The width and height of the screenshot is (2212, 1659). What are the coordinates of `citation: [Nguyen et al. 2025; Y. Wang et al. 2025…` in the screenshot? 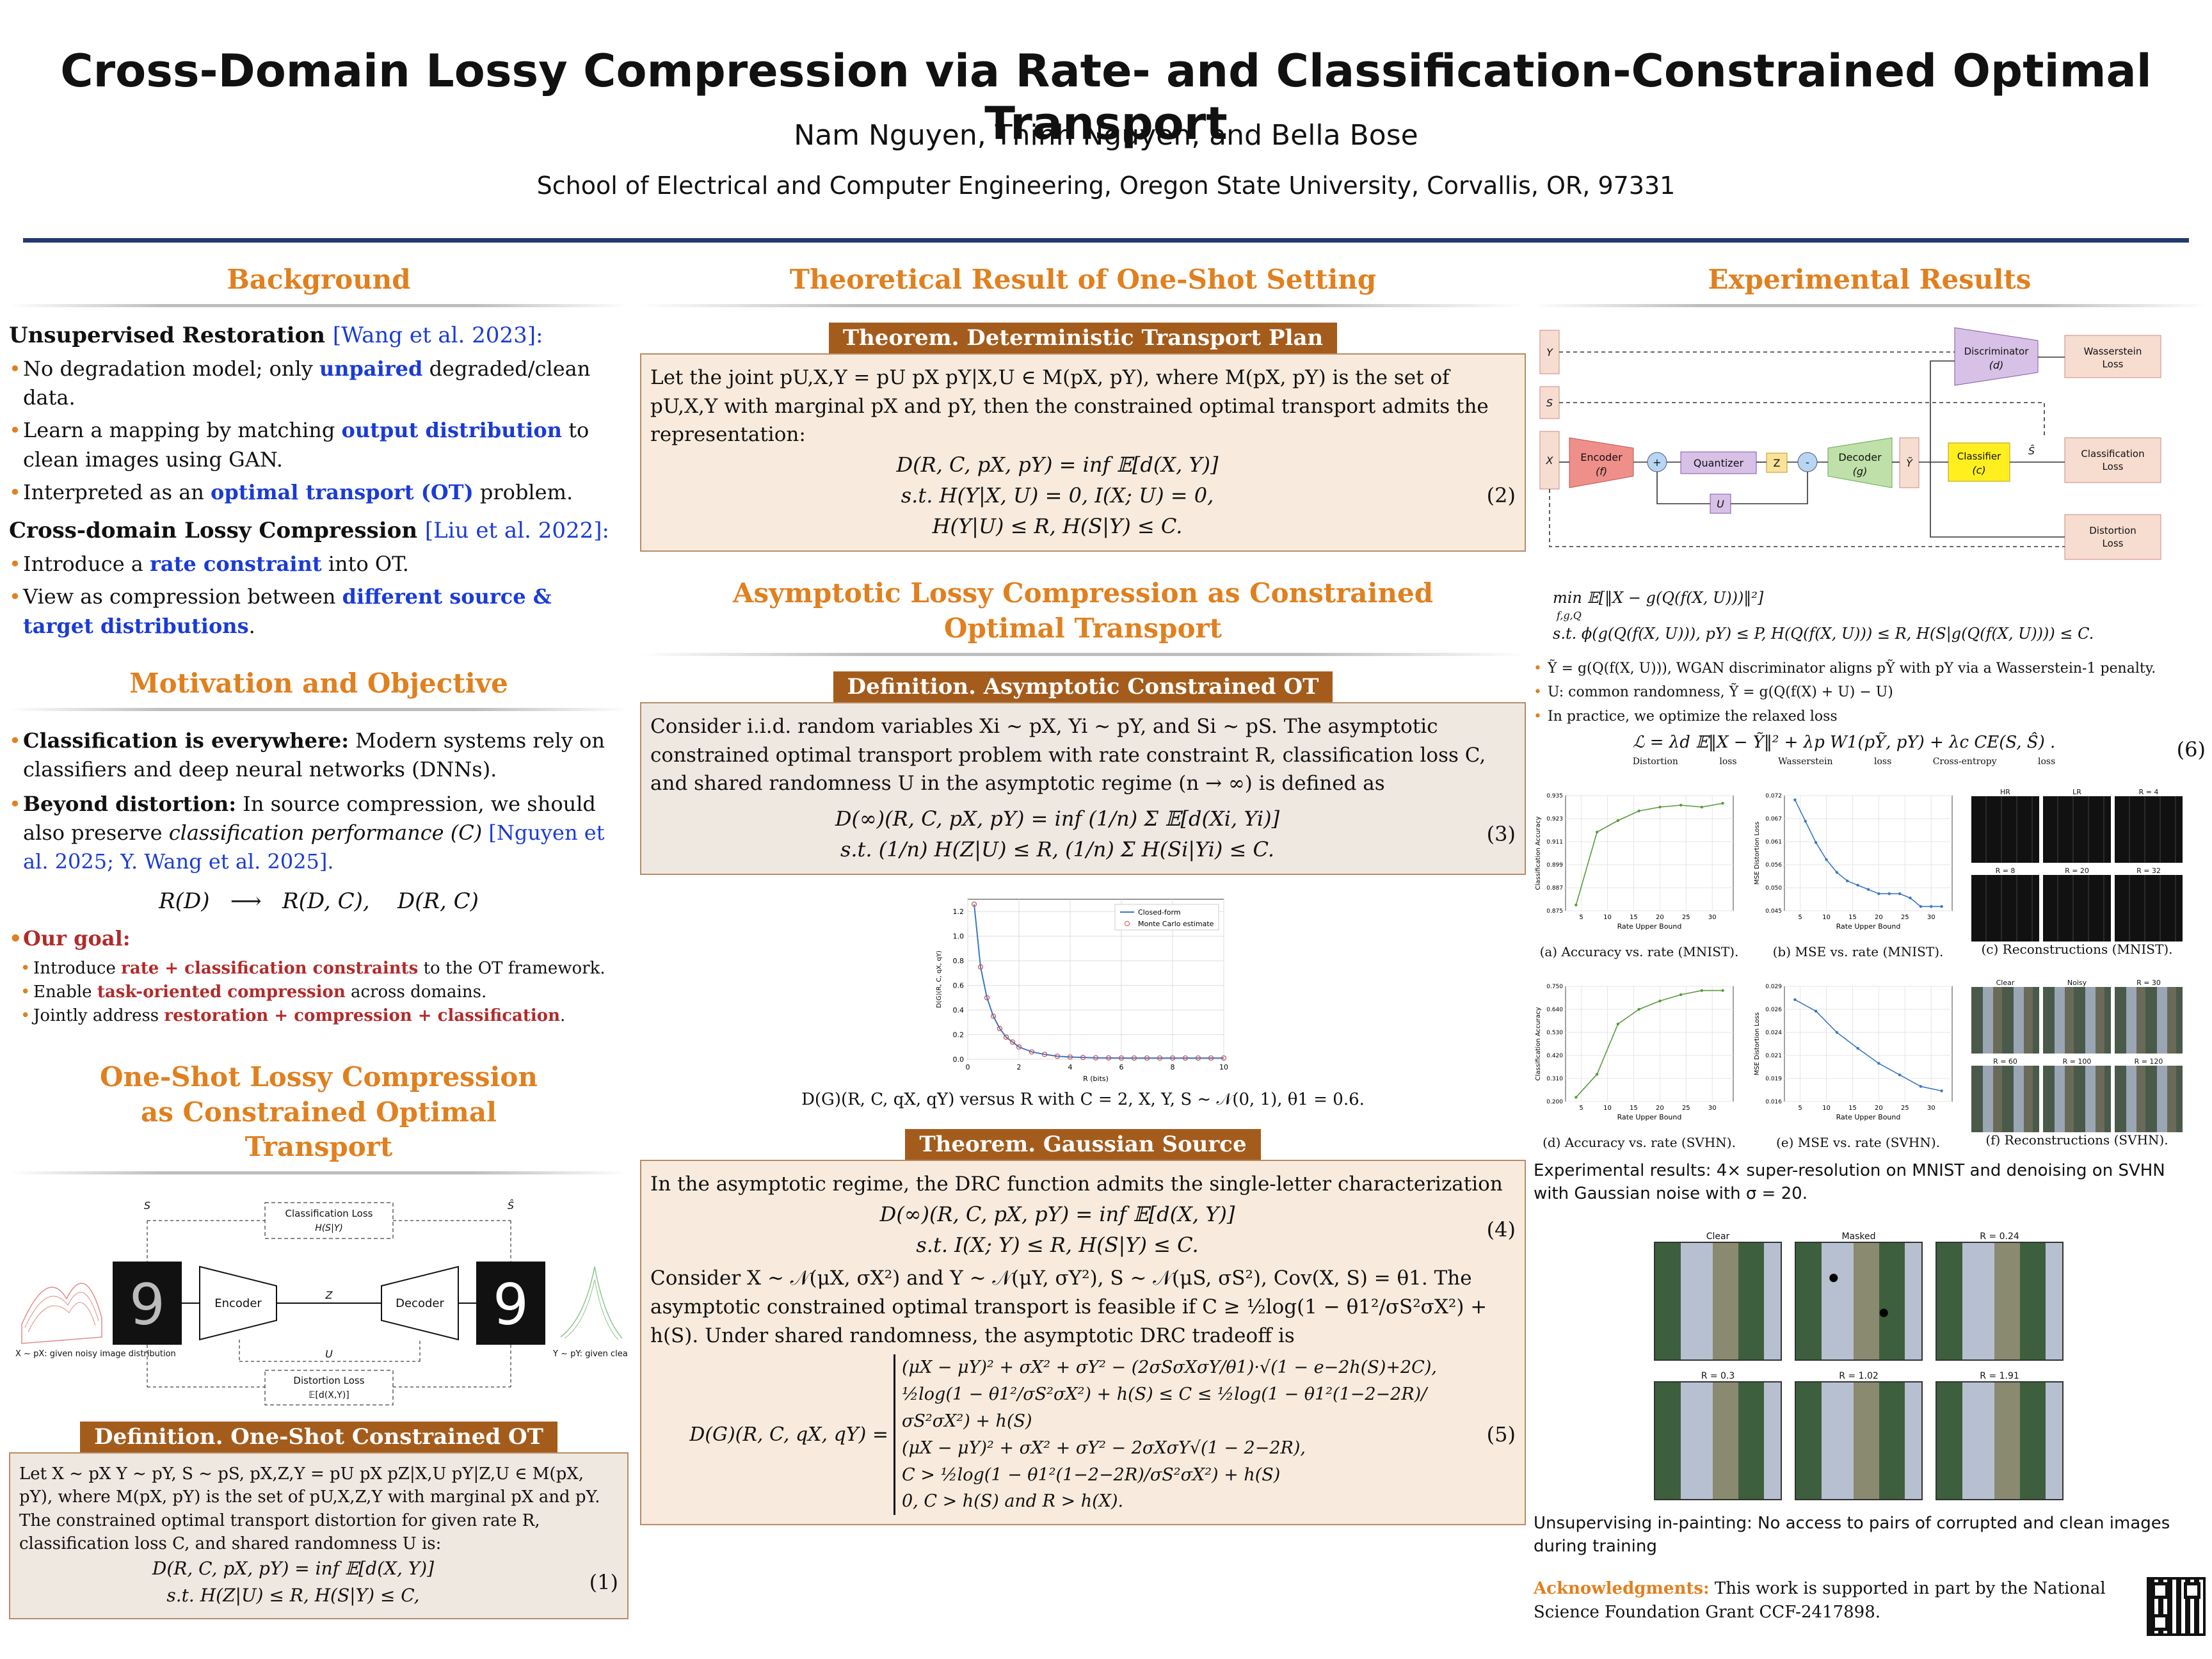 It's located at (314, 847).